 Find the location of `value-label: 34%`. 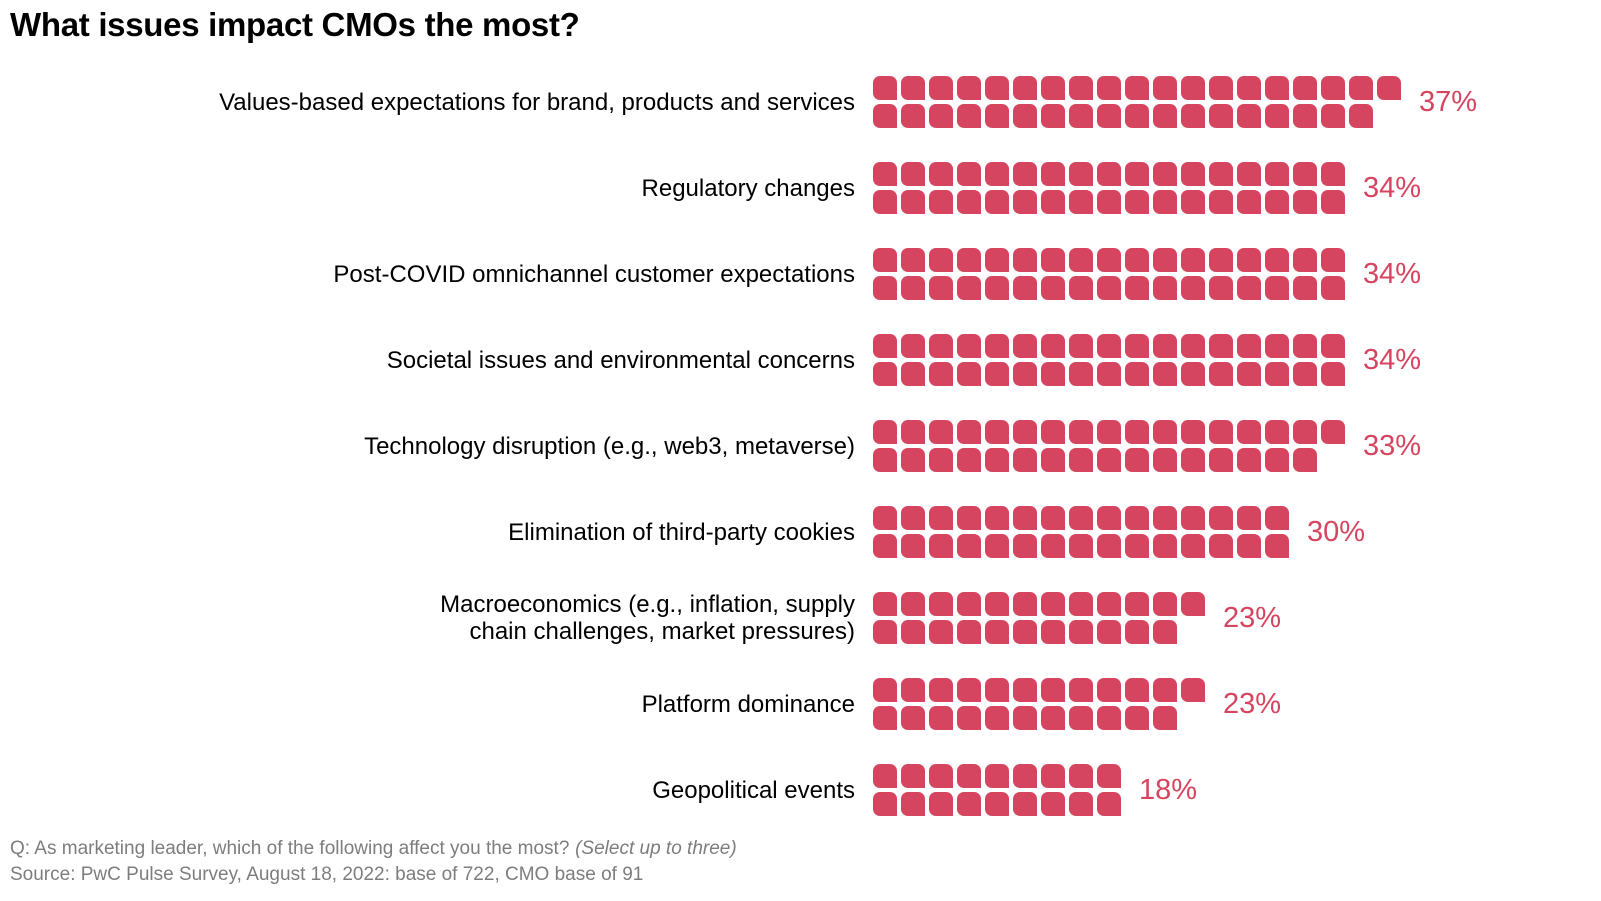

value-label: 34% is located at coordinates (1392, 359).